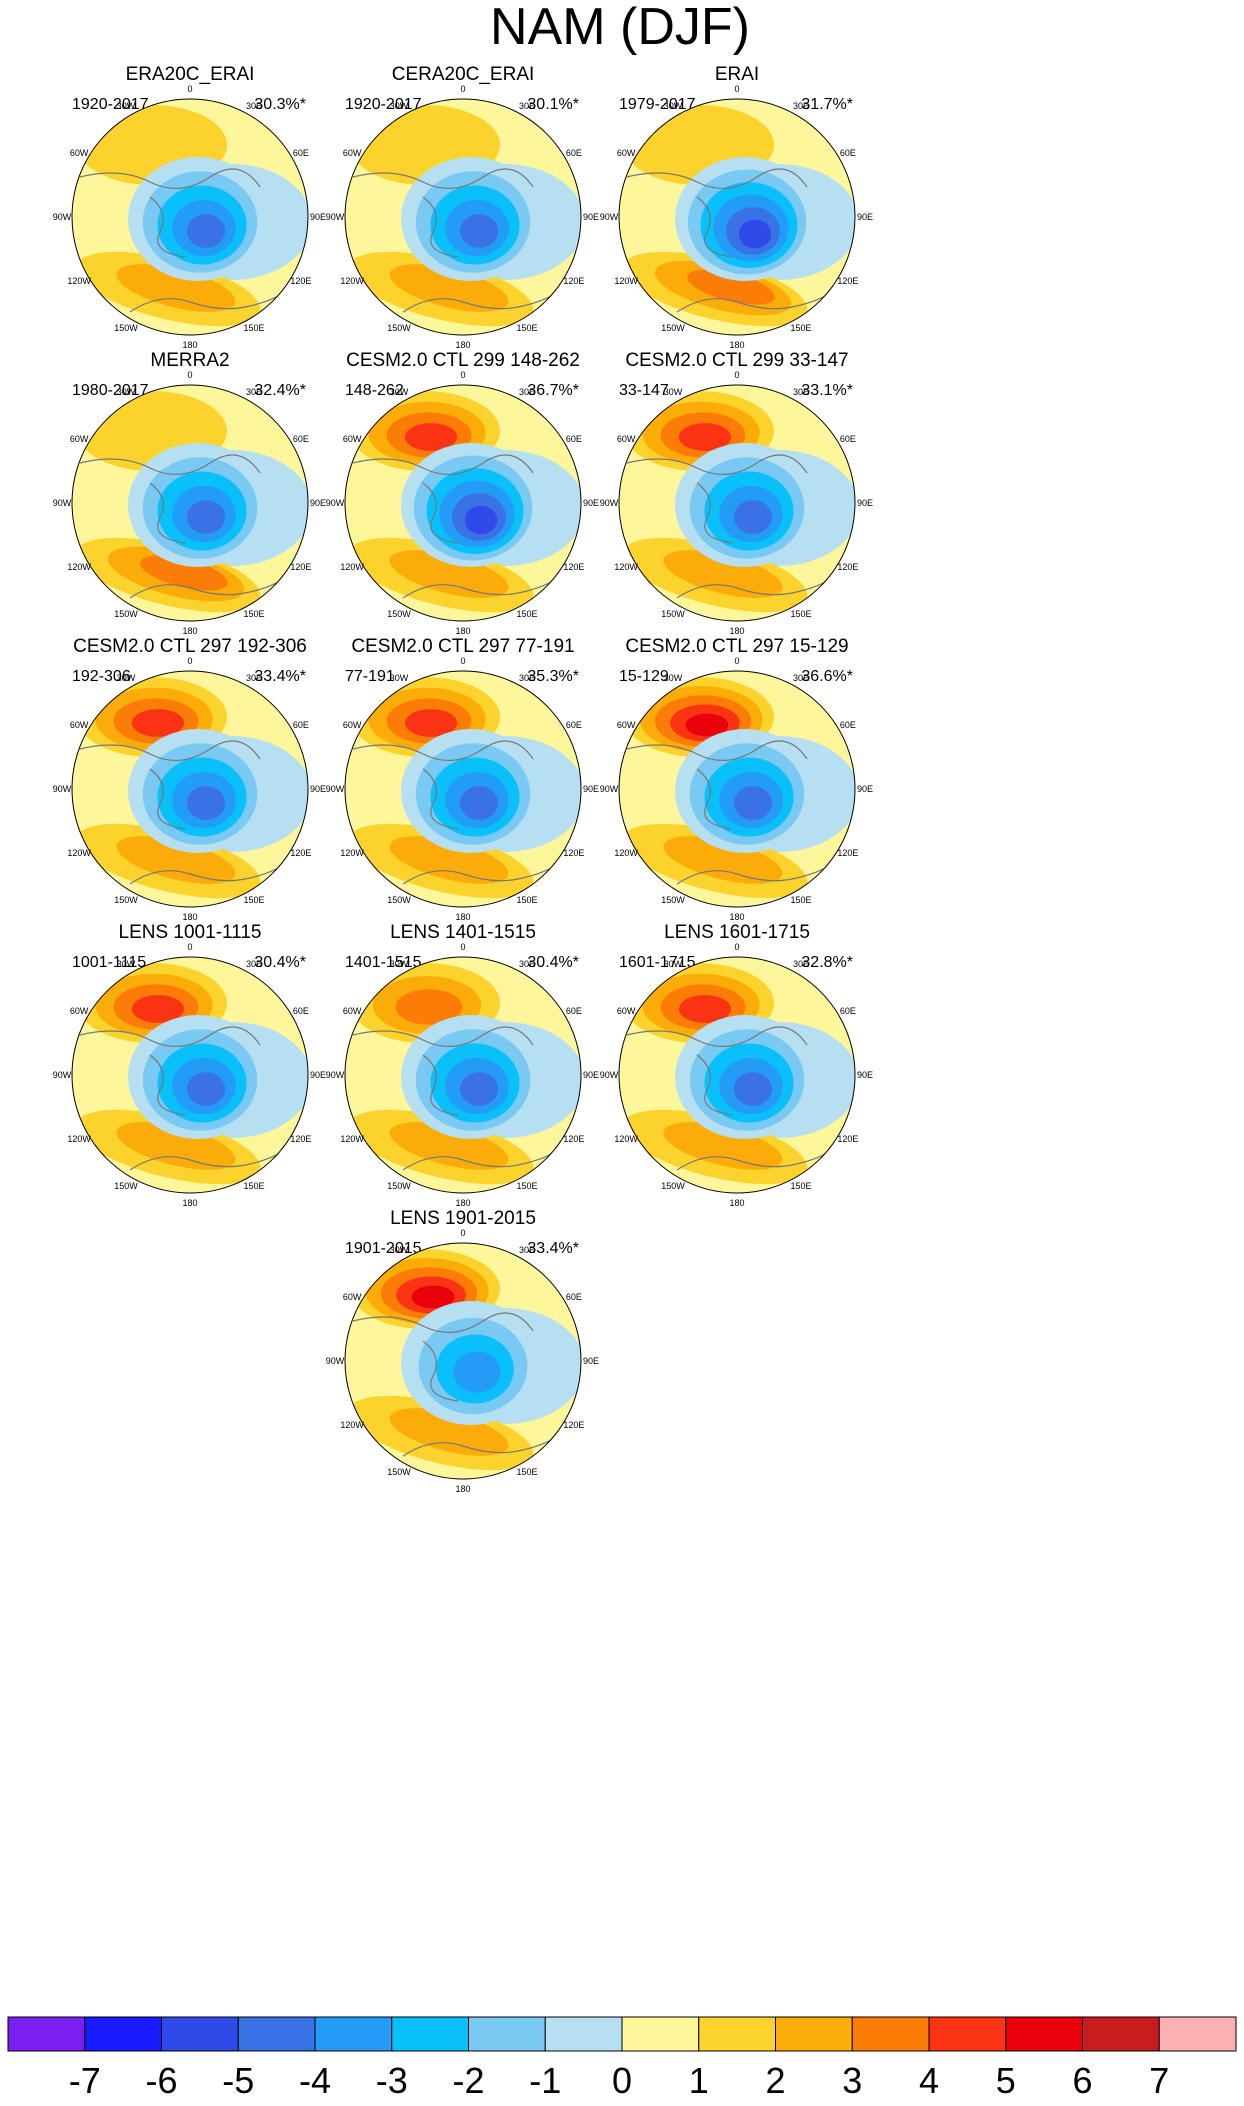 This screenshot has width=1244, height=2106. What do you see at coordinates (463, 360) in the screenshot?
I see `panel-title: CESM2.0 CTL 299 148-262` at bounding box center [463, 360].